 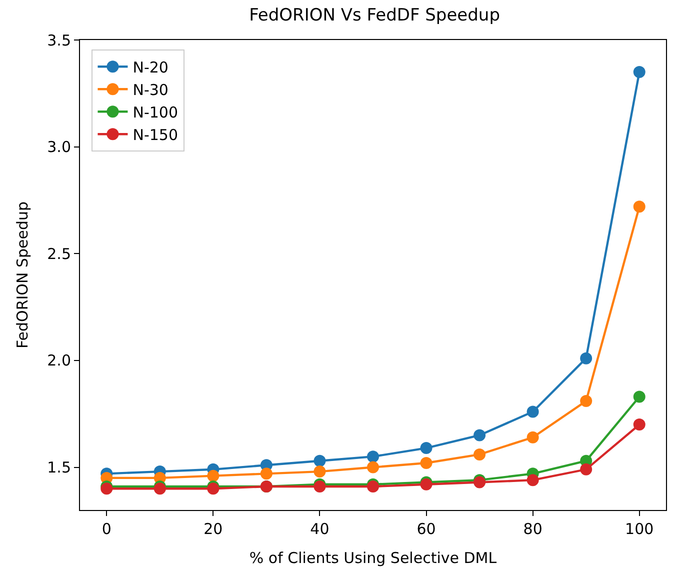 I want to click on y-tick-label: 3.5, so click(x=59, y=40).